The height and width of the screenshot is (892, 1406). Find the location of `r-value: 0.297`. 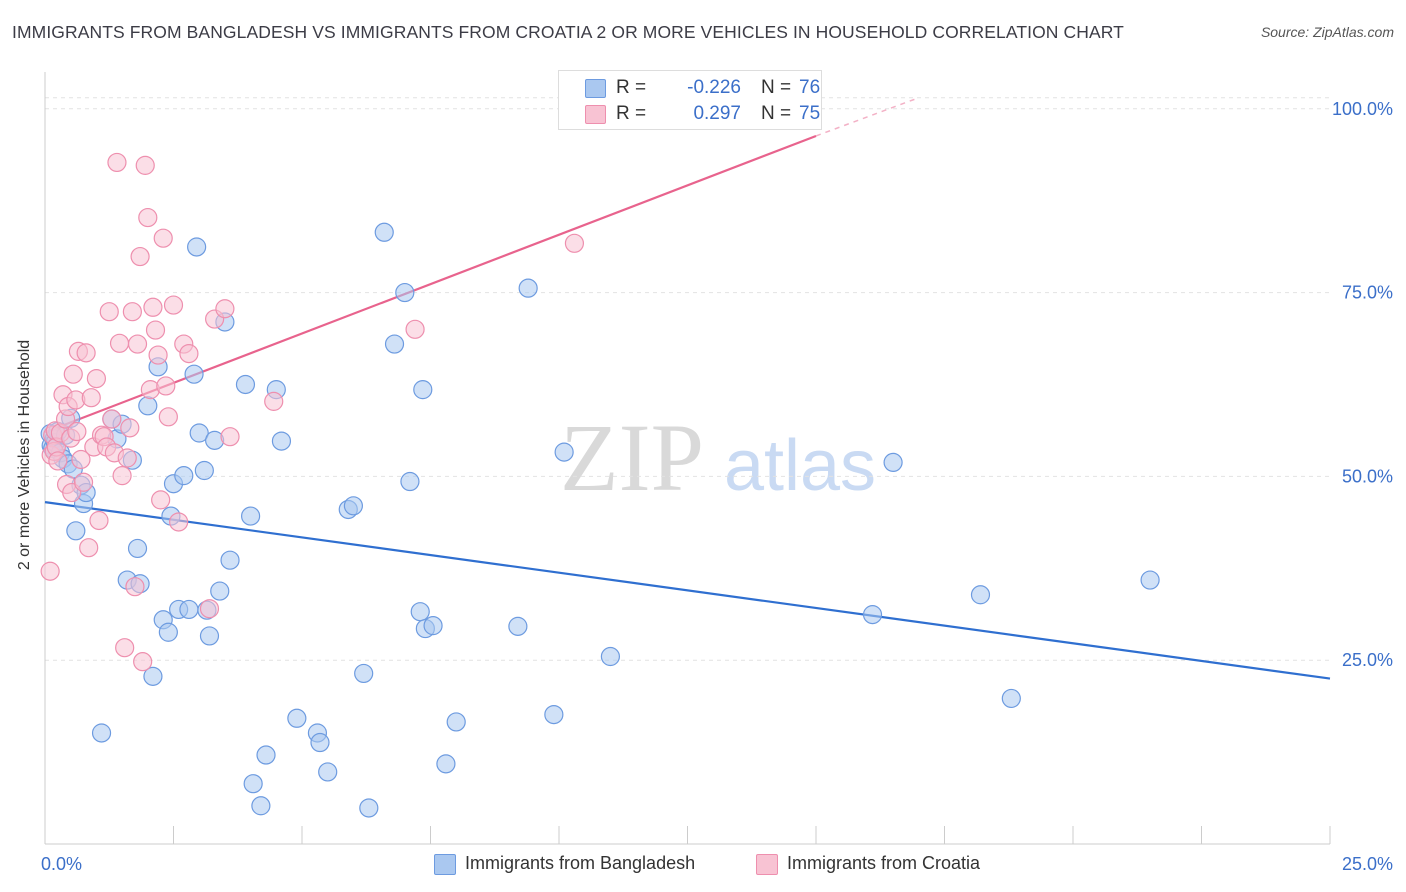

r-value: 0.297 is located at coordinates (717, 113).